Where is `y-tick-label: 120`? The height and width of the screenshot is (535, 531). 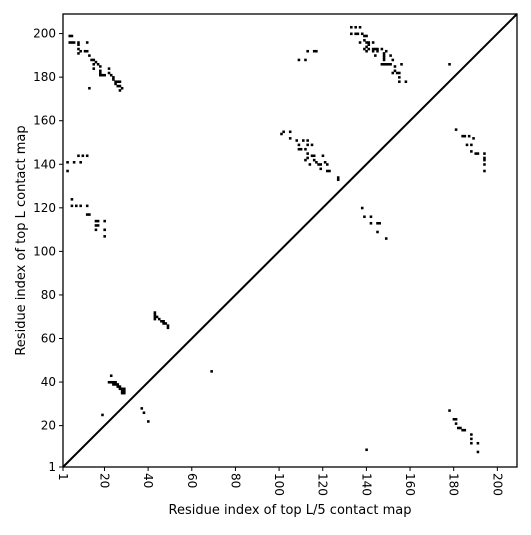 y-tick-label: 120 is located at coordinates (44, 208).